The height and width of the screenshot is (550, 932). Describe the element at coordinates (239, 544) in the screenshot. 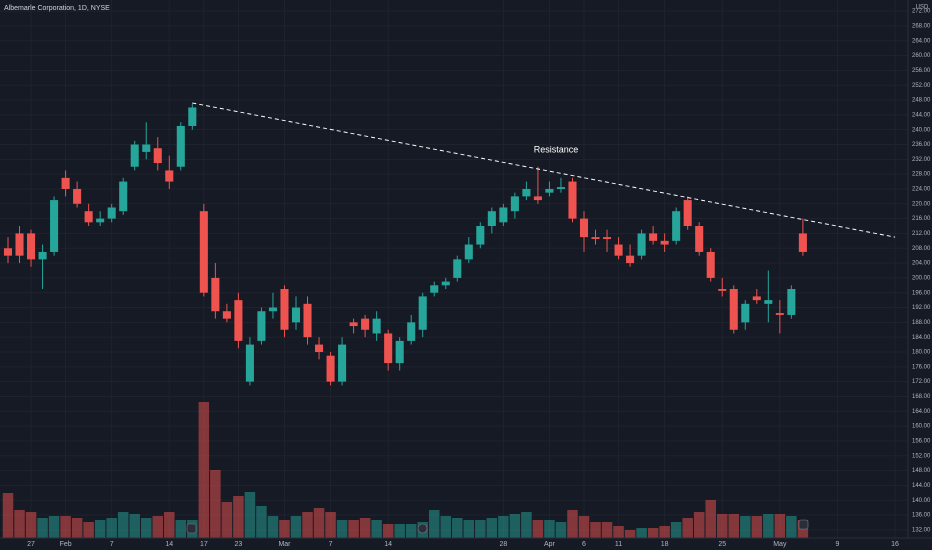

I see `x-tick-label: 23` at that location.